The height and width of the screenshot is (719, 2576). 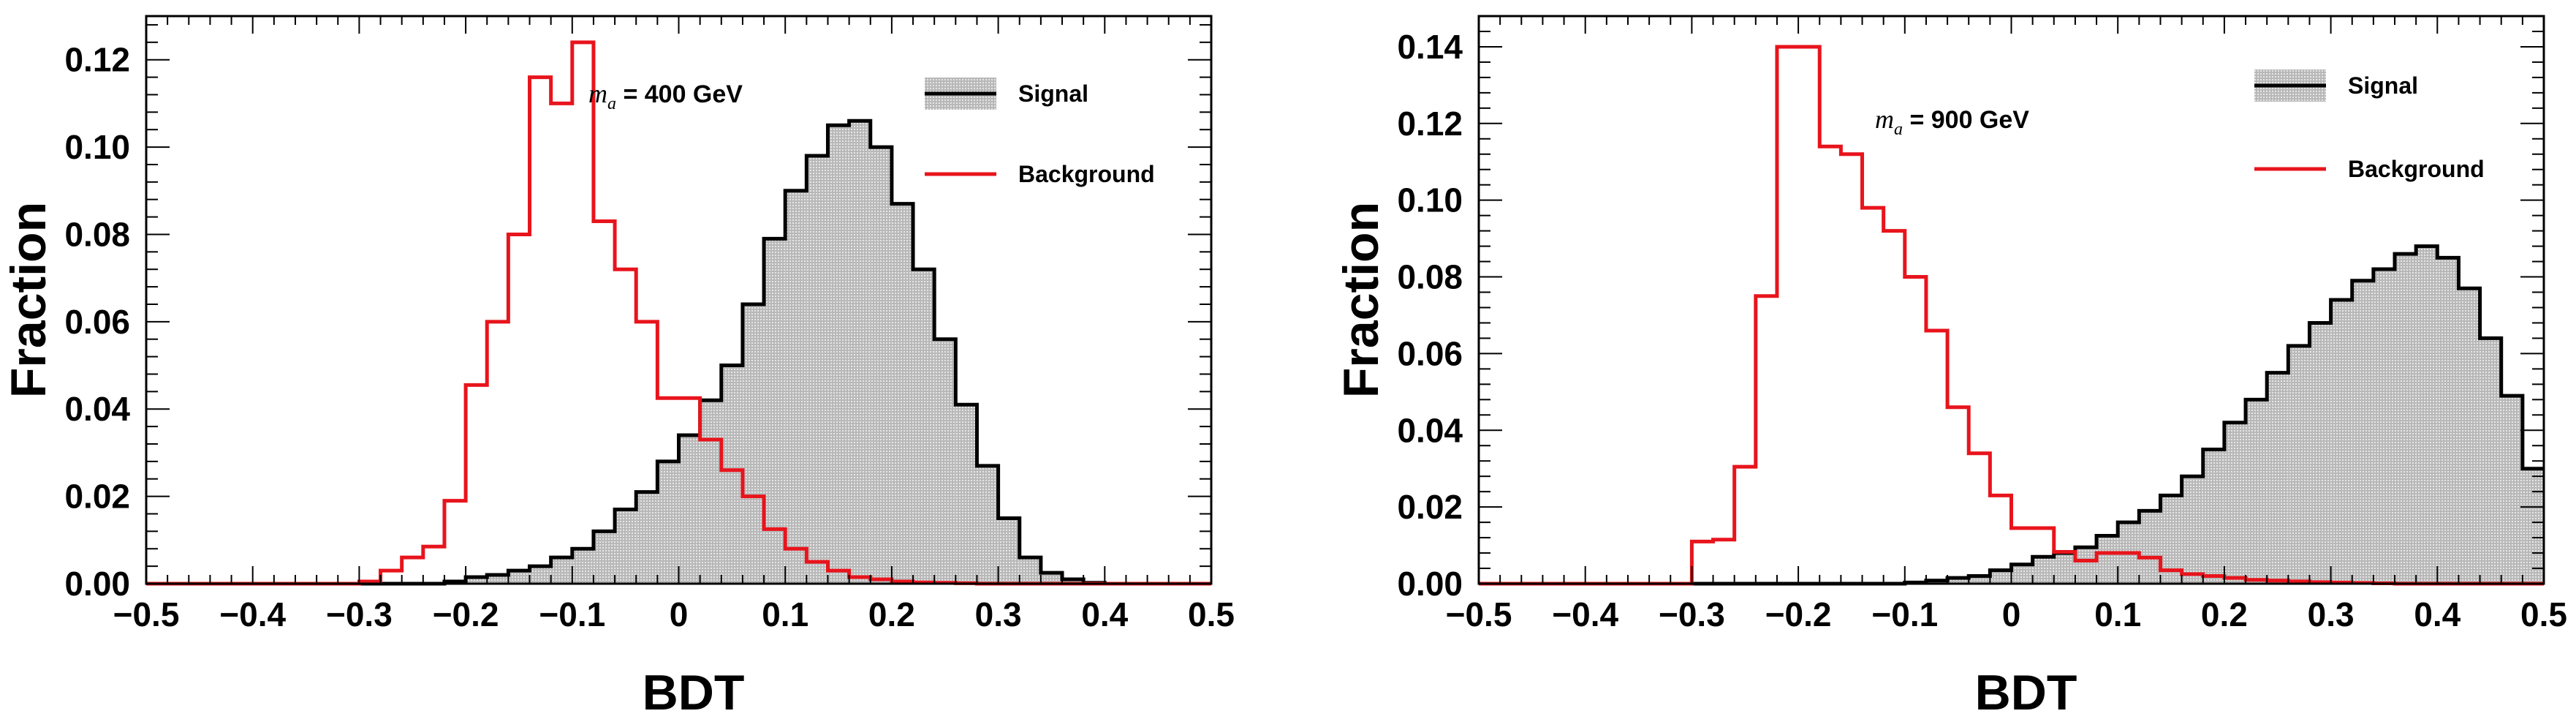 What do you see at coordinates (785, 614) in the screenshot?
I see `x-tick-label: 0.1` at bounding box center [785, 614].